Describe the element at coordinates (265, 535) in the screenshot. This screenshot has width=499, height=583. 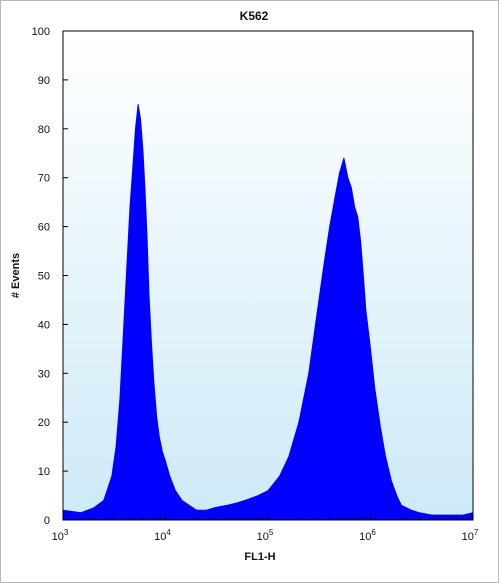
I see `x-tick-label: 10⁵` at that location.